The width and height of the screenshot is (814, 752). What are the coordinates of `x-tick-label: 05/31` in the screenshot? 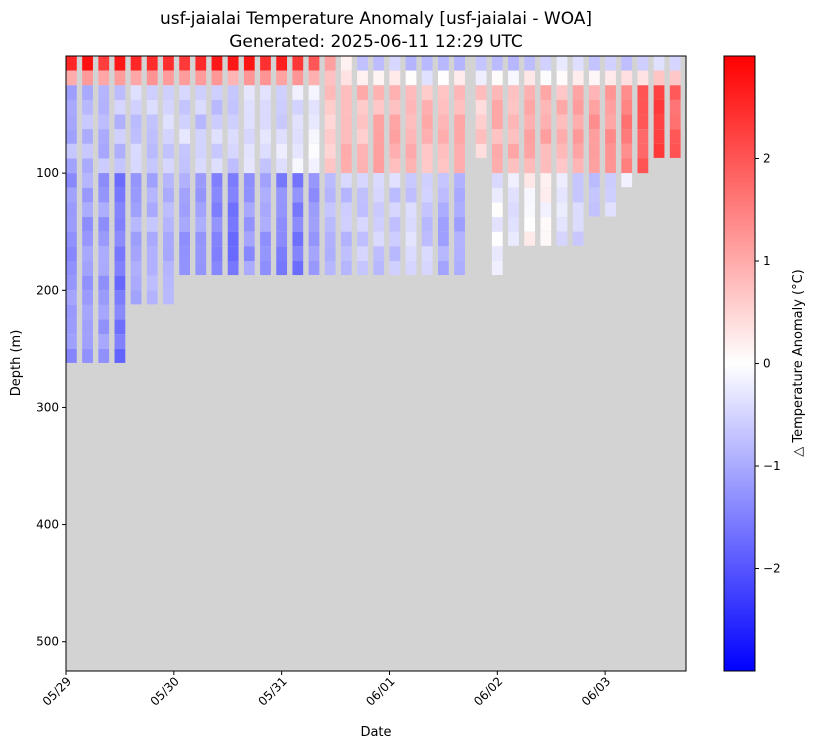 It's located at (272, 691).